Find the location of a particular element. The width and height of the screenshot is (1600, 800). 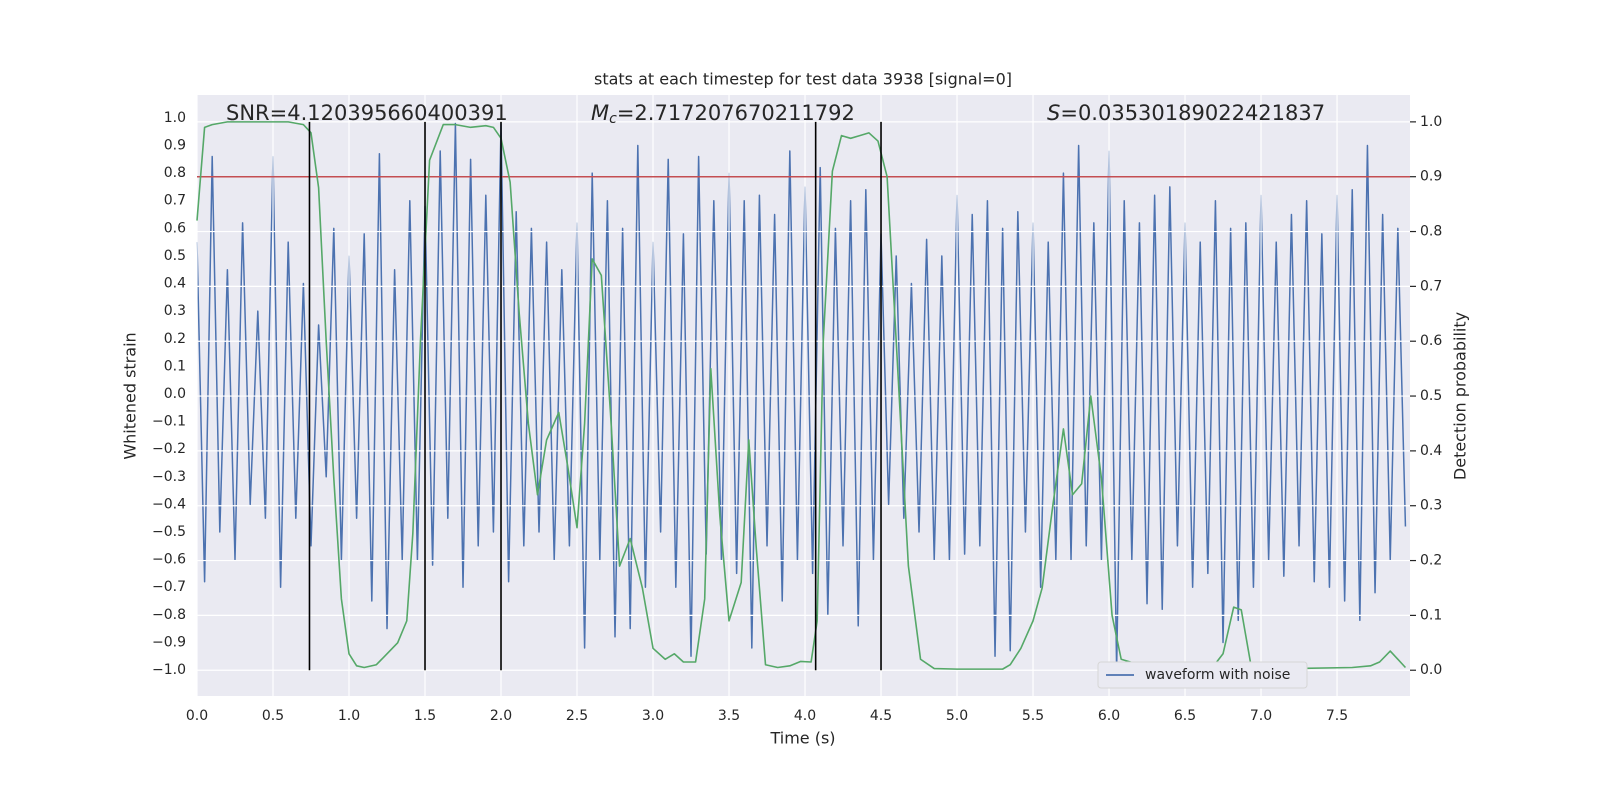

x-tick-label: 4.5 is located at coordinates (881, 716).